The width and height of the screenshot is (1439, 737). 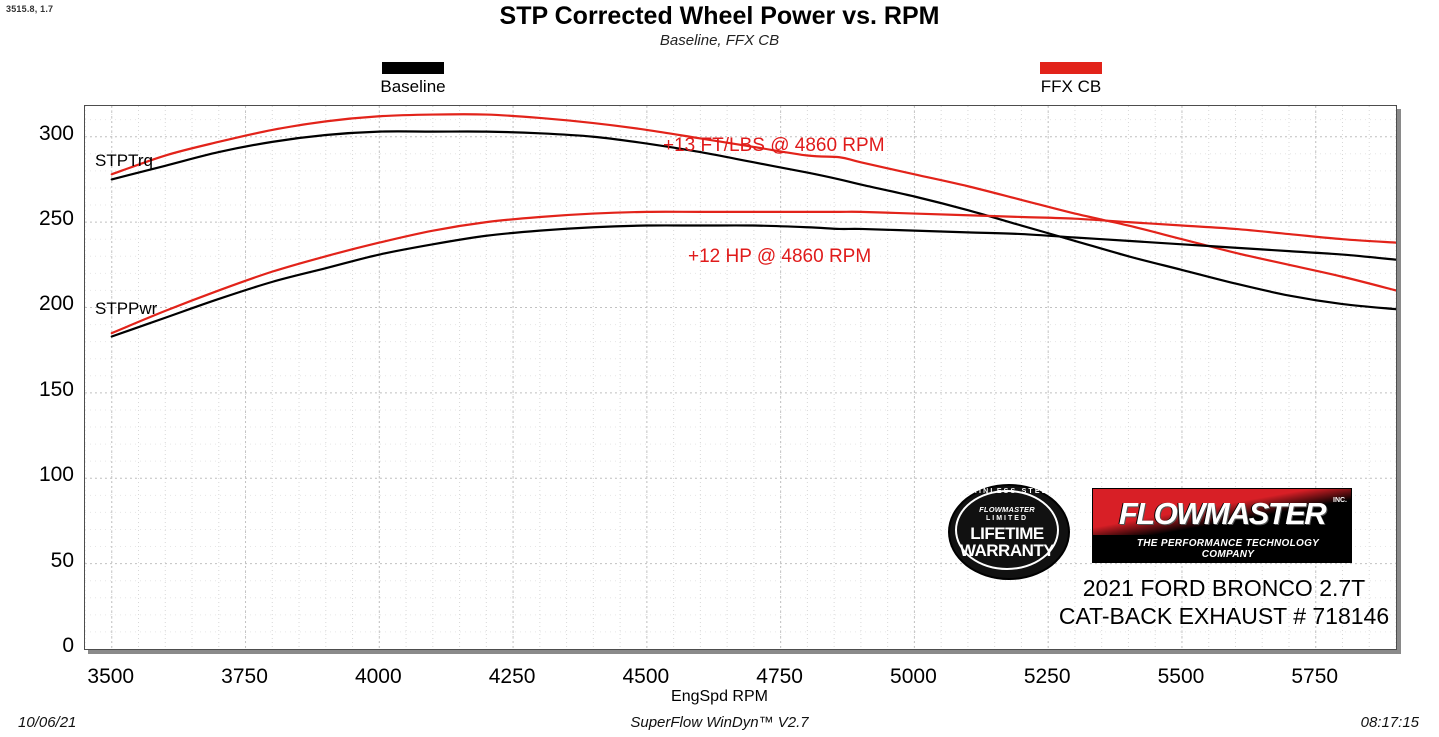 I want to click on x-tick-label: 3750, so click(x=244, y=676).